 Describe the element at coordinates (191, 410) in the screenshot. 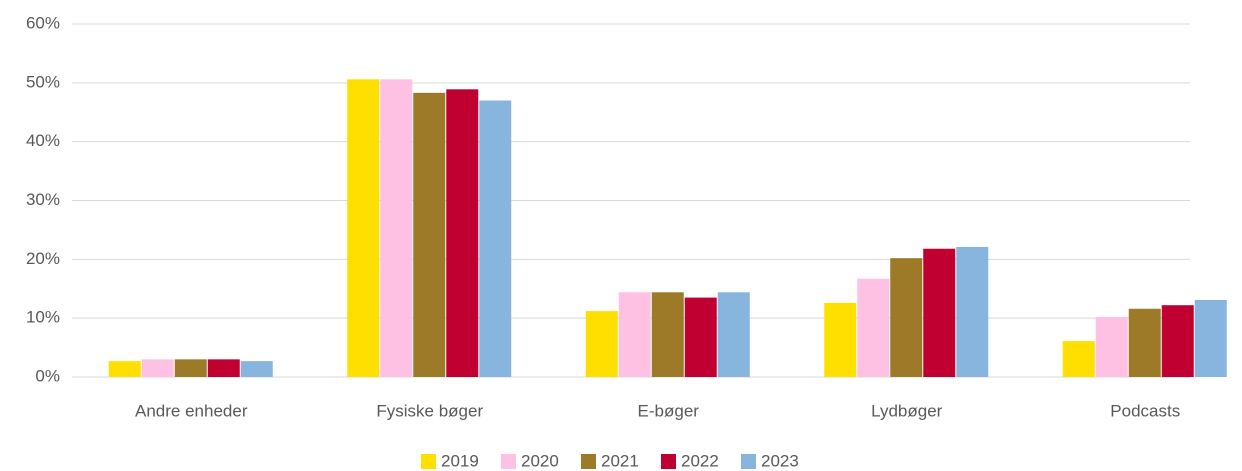

I see `x-tick-label: Andre enheder` at that location.